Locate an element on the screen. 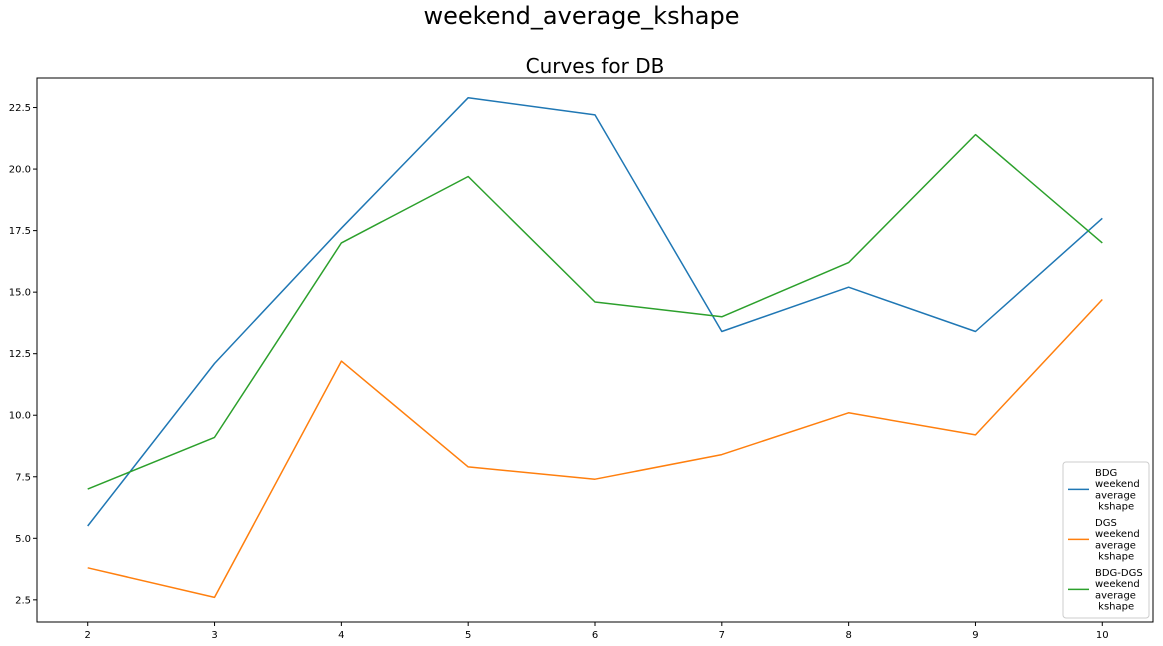 Image resolution: width=1163 pixels, height=646 pixels. y-tick-label: 22.5 is located at coordinates (20, 108).